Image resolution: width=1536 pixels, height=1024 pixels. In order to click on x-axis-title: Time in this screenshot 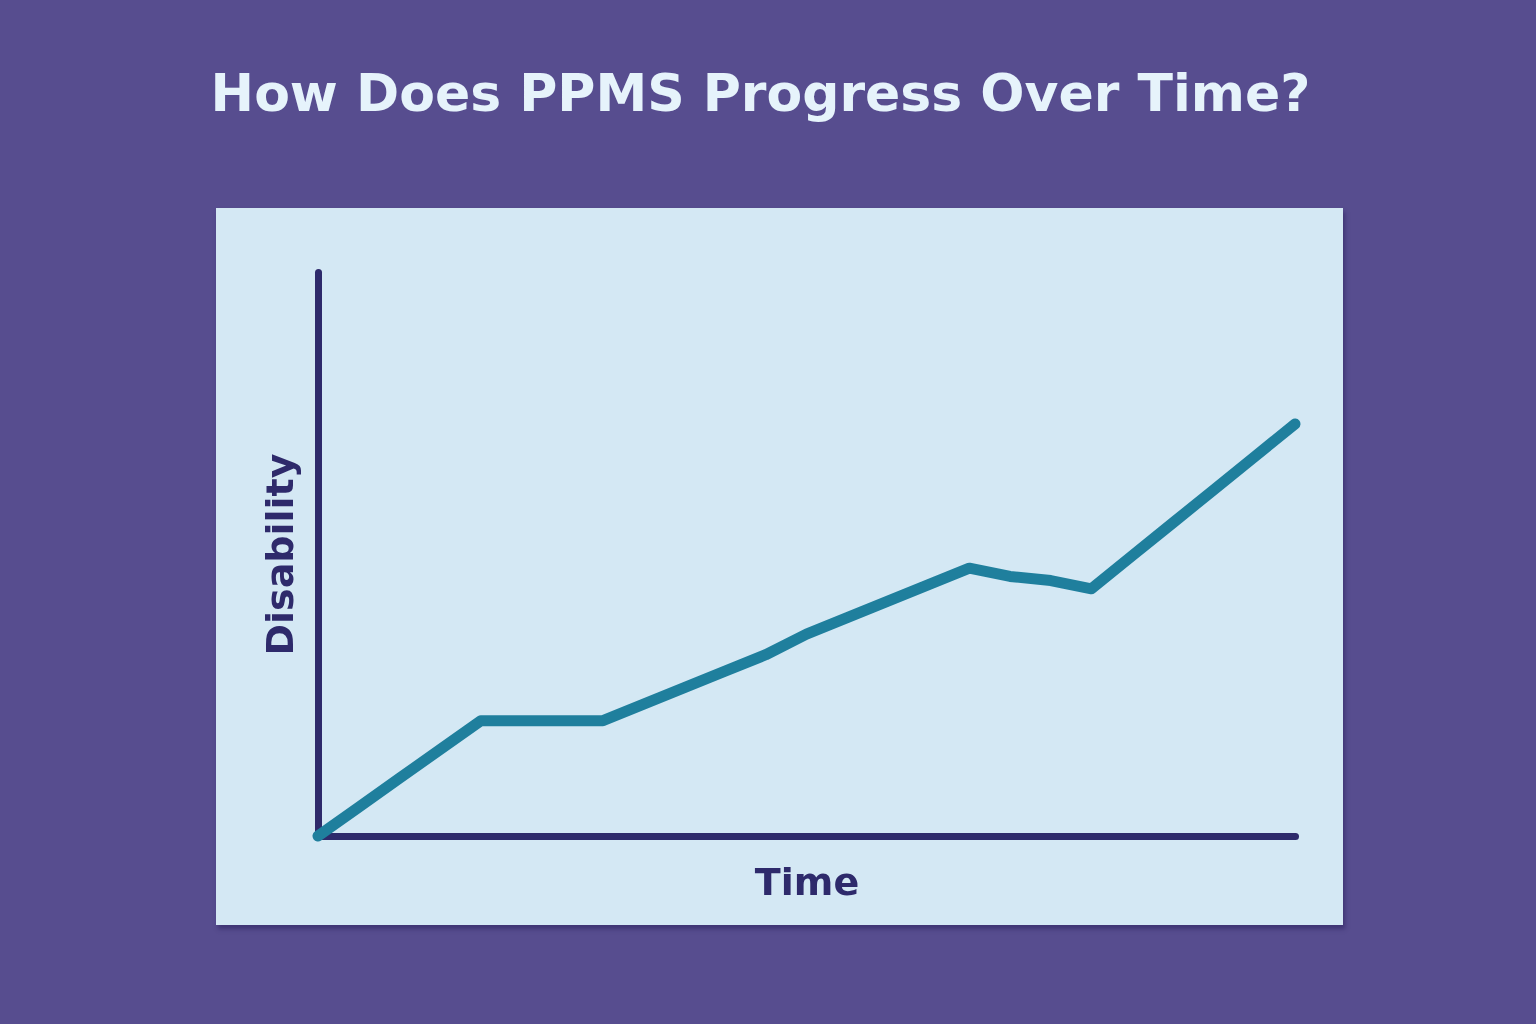, I will do `click(807, 881)`.